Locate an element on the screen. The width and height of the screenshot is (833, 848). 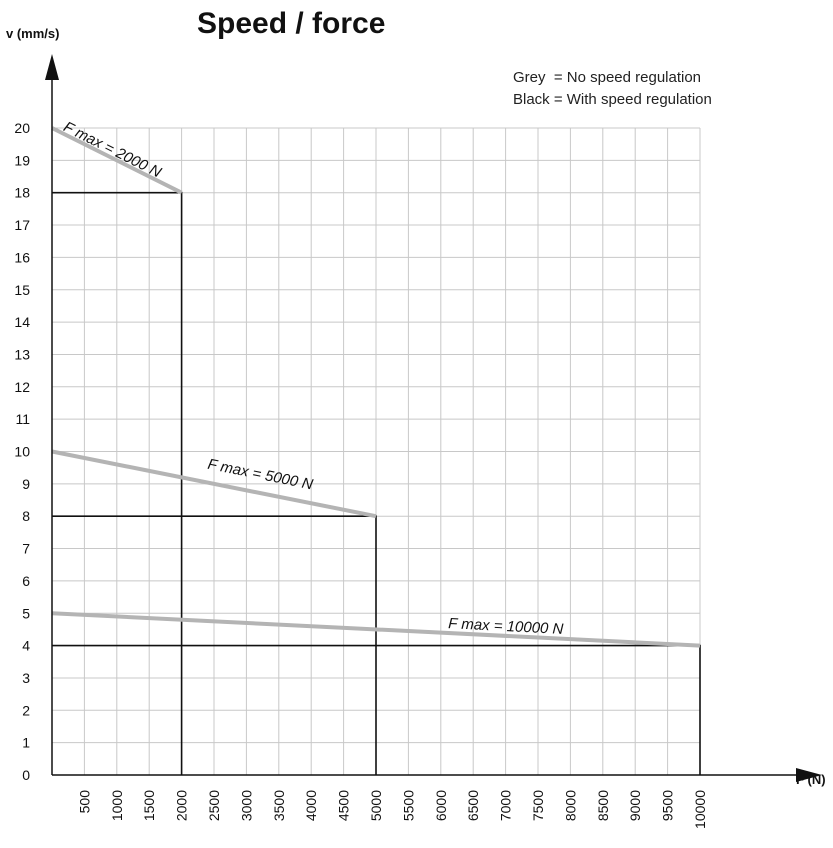
x-tick-label: 7500 is located at coordinates (538, 805).